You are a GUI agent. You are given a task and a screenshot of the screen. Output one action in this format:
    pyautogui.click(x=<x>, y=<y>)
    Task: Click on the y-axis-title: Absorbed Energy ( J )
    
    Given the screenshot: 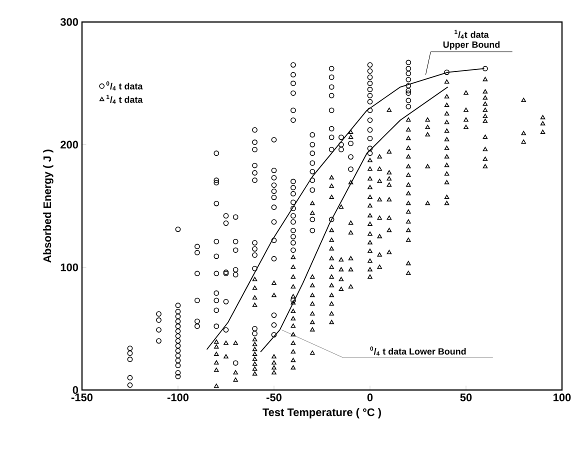 What is the action you would take?
    pyautogui.click(x=48, y=206)
    